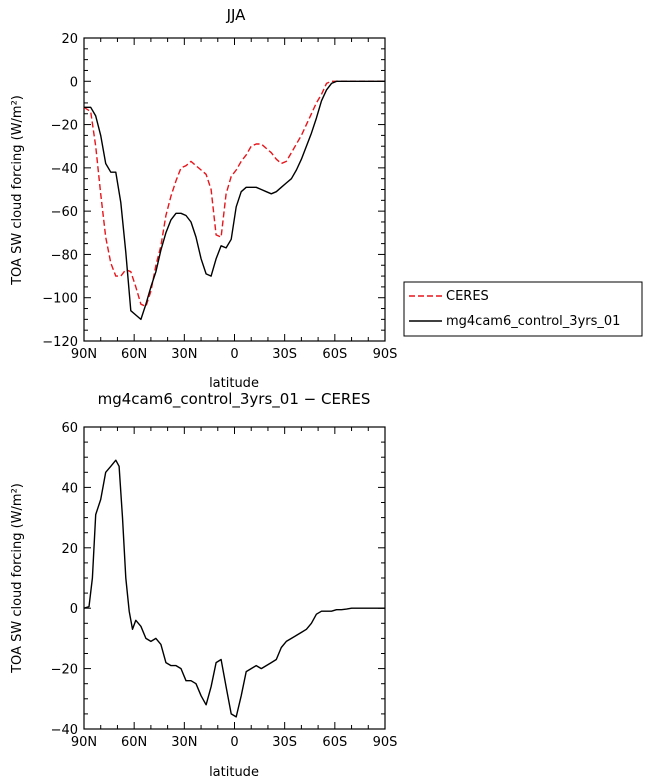 This screenshot has height=782, width=648. Describe the element at coordinates (84, 354) in the screenshot. I see `top-x-tick-label: 90N` at that location.